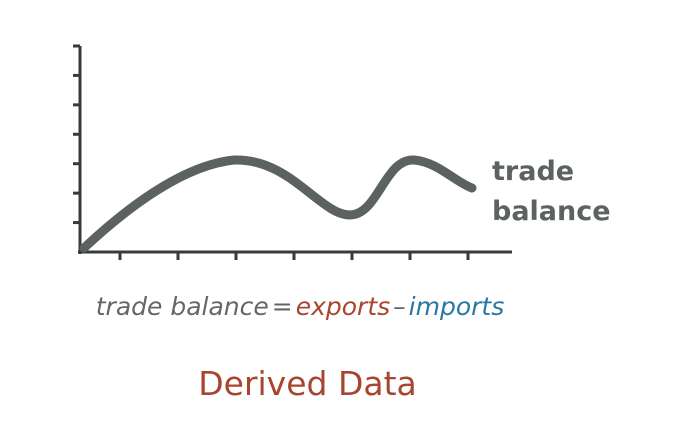 Image resolution: width=675 pixels, height=448 pixels. What do you see at coordinates (551, 192) in the screenshot?
I see `series-label: trade balance` at bounding box center [551, 192].